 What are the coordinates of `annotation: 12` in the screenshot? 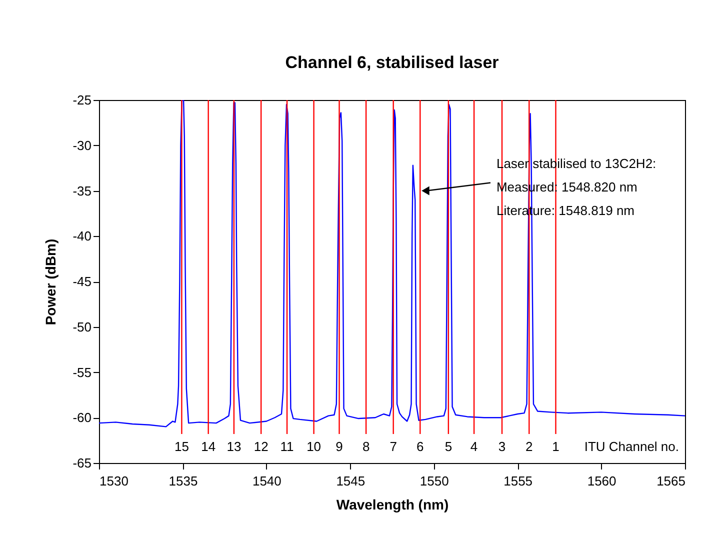 It's located at (261, 446).